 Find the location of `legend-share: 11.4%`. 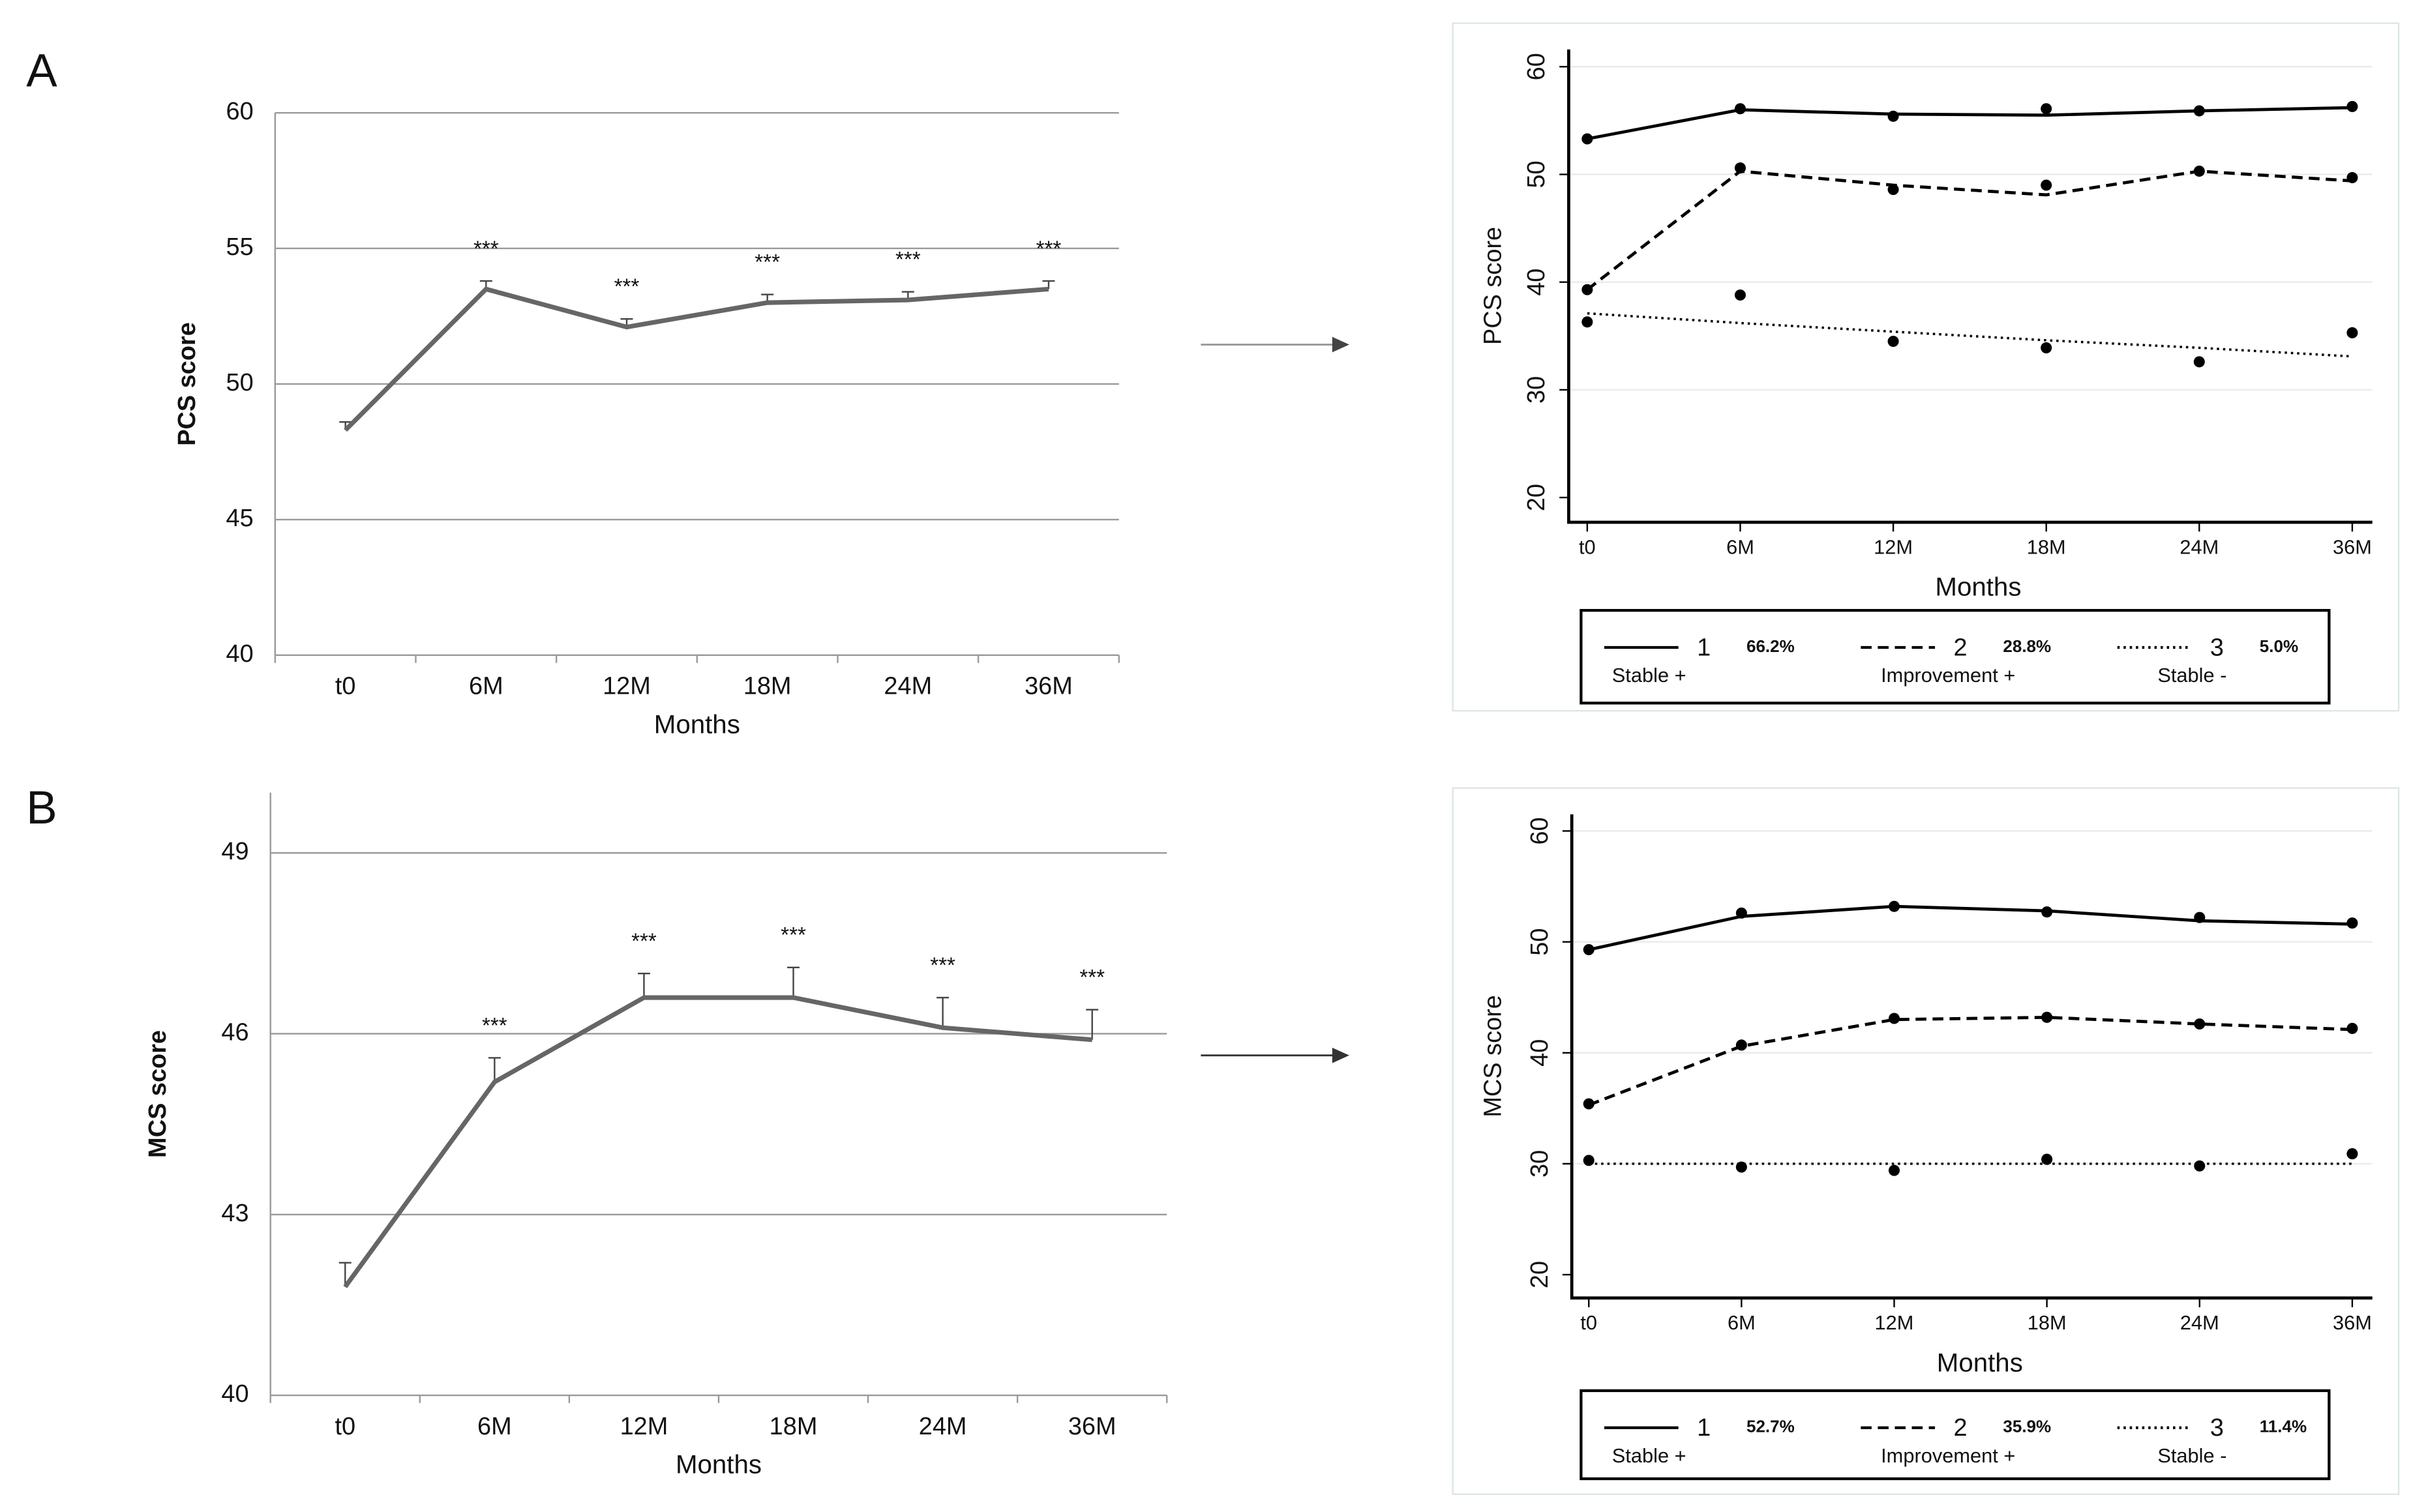

legend-share: 11.4% is located at coordinates (2283, 1427).